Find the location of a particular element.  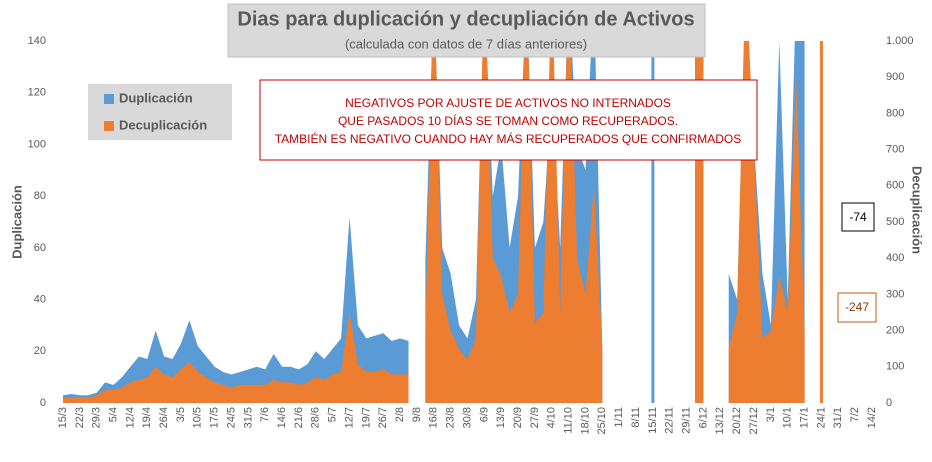

y2-tick-label: 0 is located at coordinates (889, 403).